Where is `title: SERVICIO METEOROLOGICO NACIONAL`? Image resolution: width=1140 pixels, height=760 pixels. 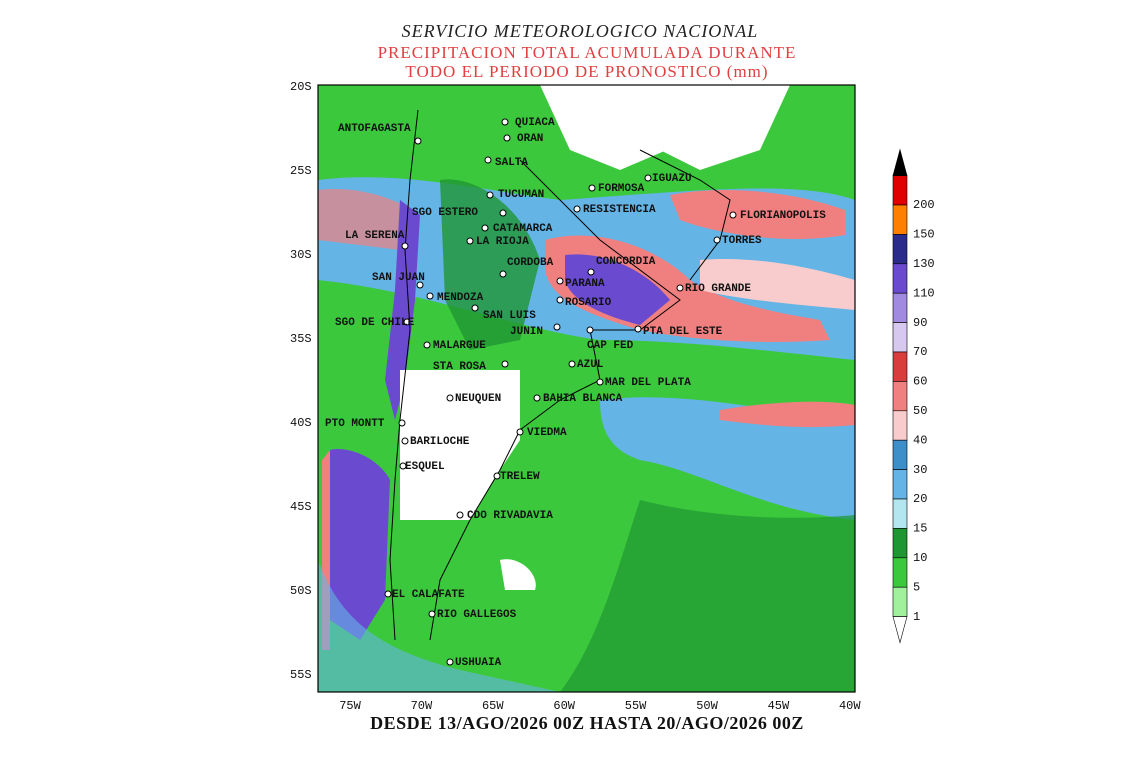 title: SERVICIO METEOROLOGICO NACIONAL is located at coordinates (580, 31).